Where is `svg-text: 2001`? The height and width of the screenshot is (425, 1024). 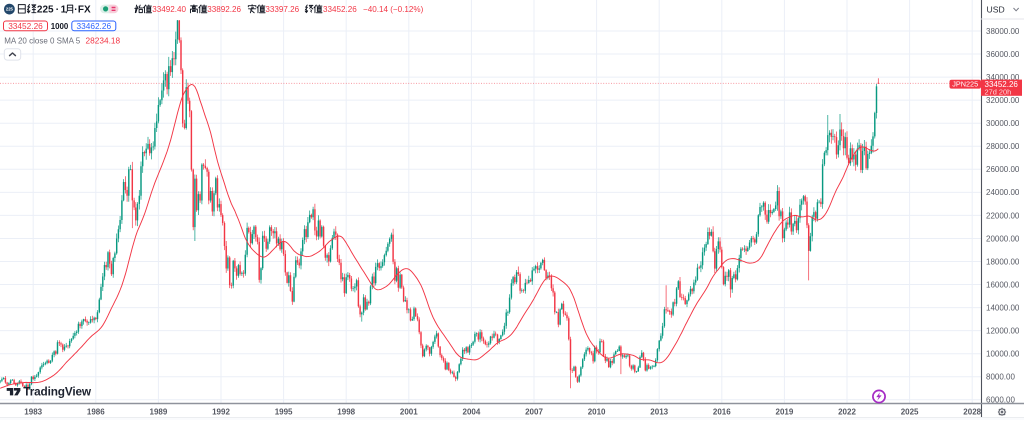
svg-text: 2001 is located at coordinates (409, 411).